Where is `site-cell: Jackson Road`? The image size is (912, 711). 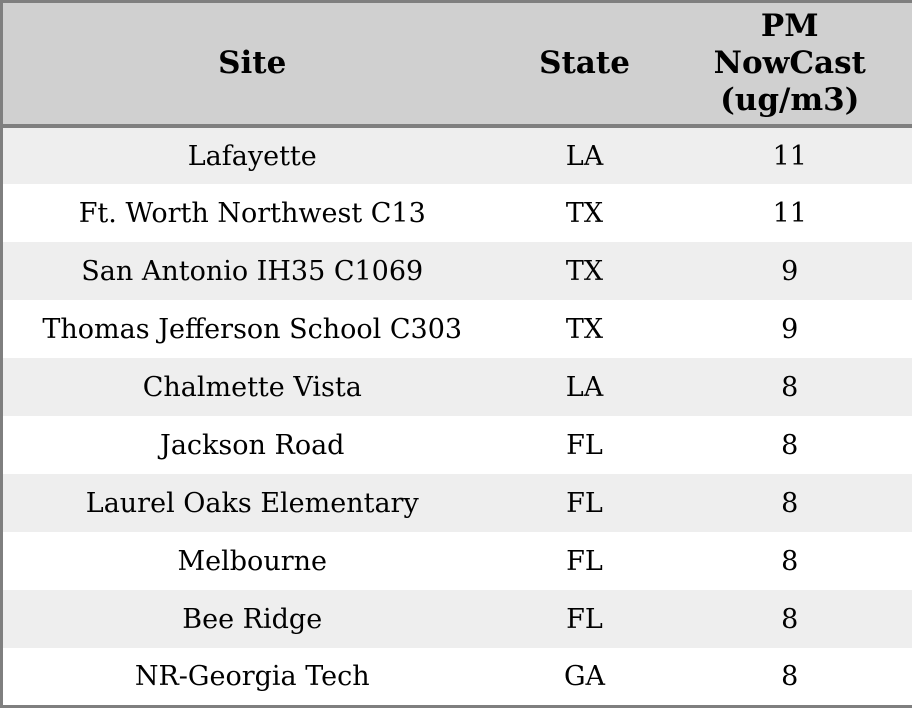 site-cell: Jackson Road is located at coordinates (252, 445).